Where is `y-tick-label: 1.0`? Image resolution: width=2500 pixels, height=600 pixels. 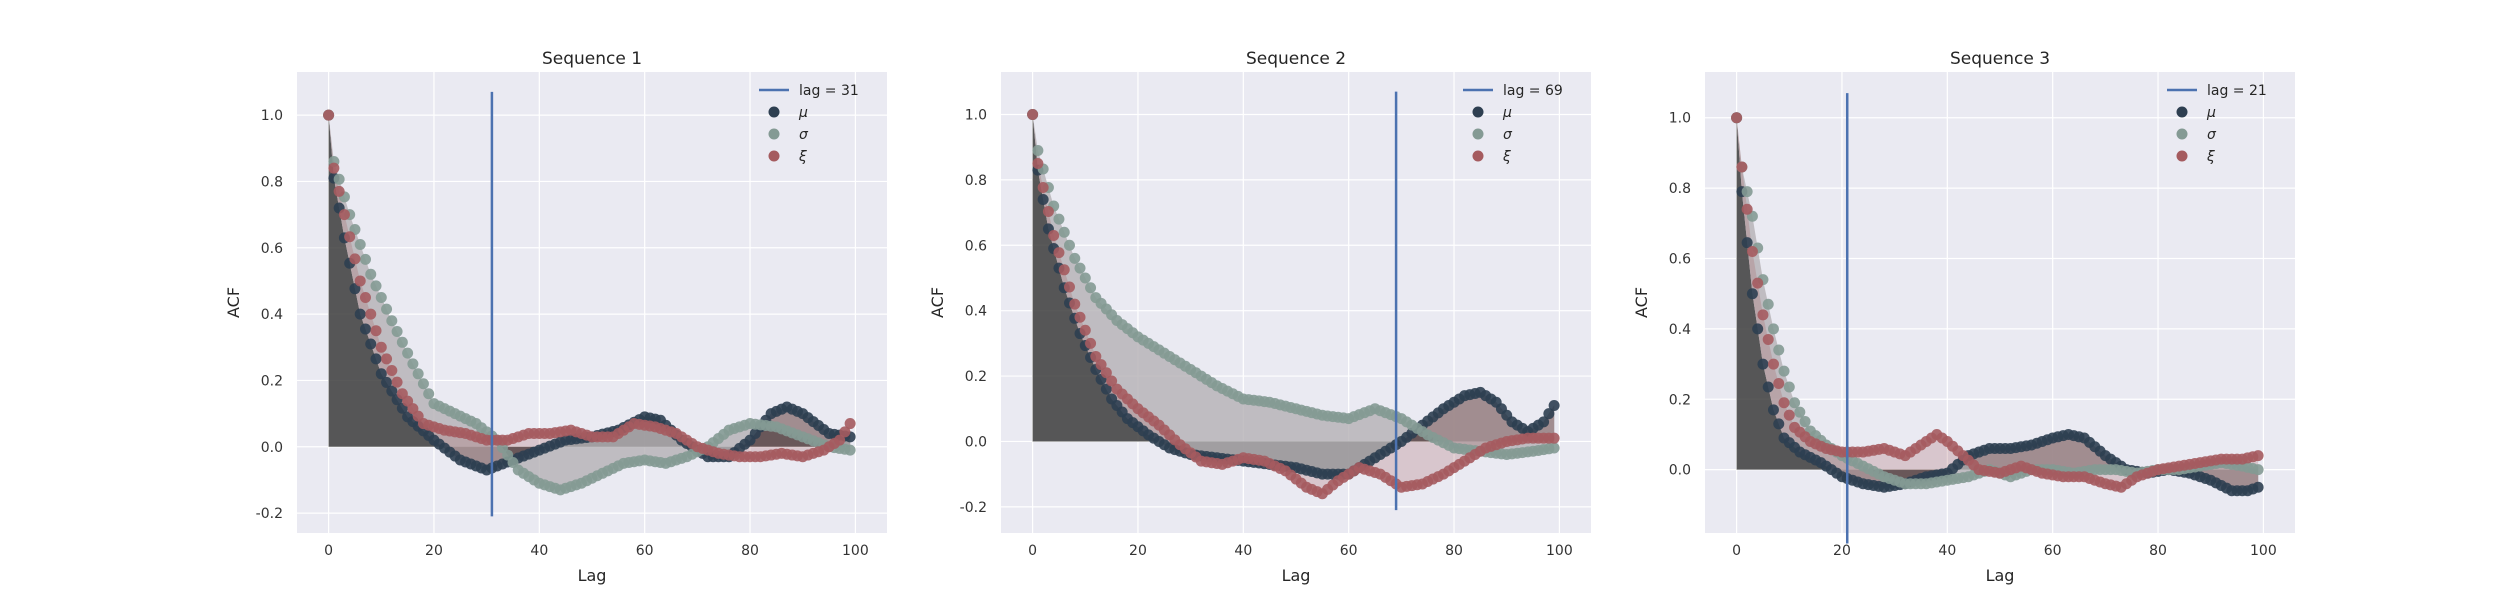
y-tick-label: 1.0 is located at coordinates (976, 116).